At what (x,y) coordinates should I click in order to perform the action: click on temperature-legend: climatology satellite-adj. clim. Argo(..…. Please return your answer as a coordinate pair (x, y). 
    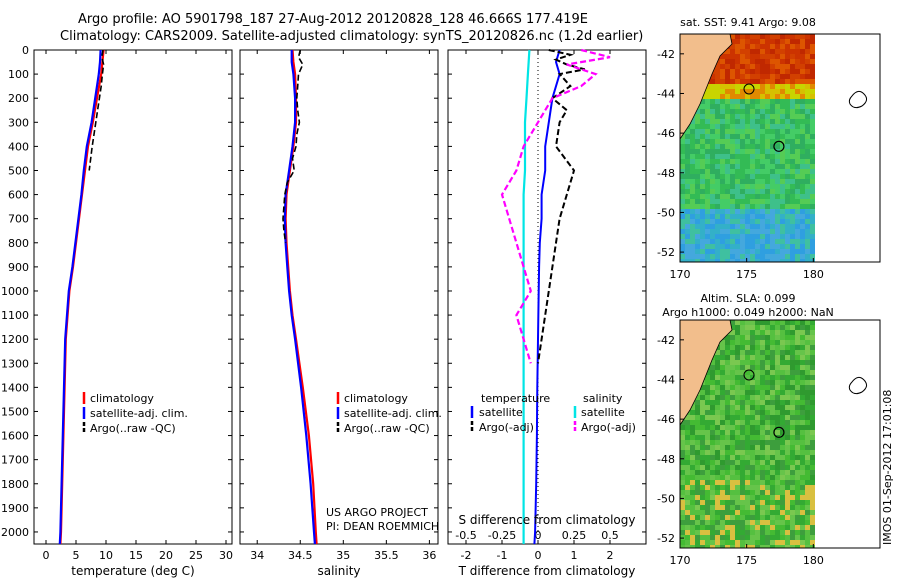
    Looking at the image, I should click on (135, 413).